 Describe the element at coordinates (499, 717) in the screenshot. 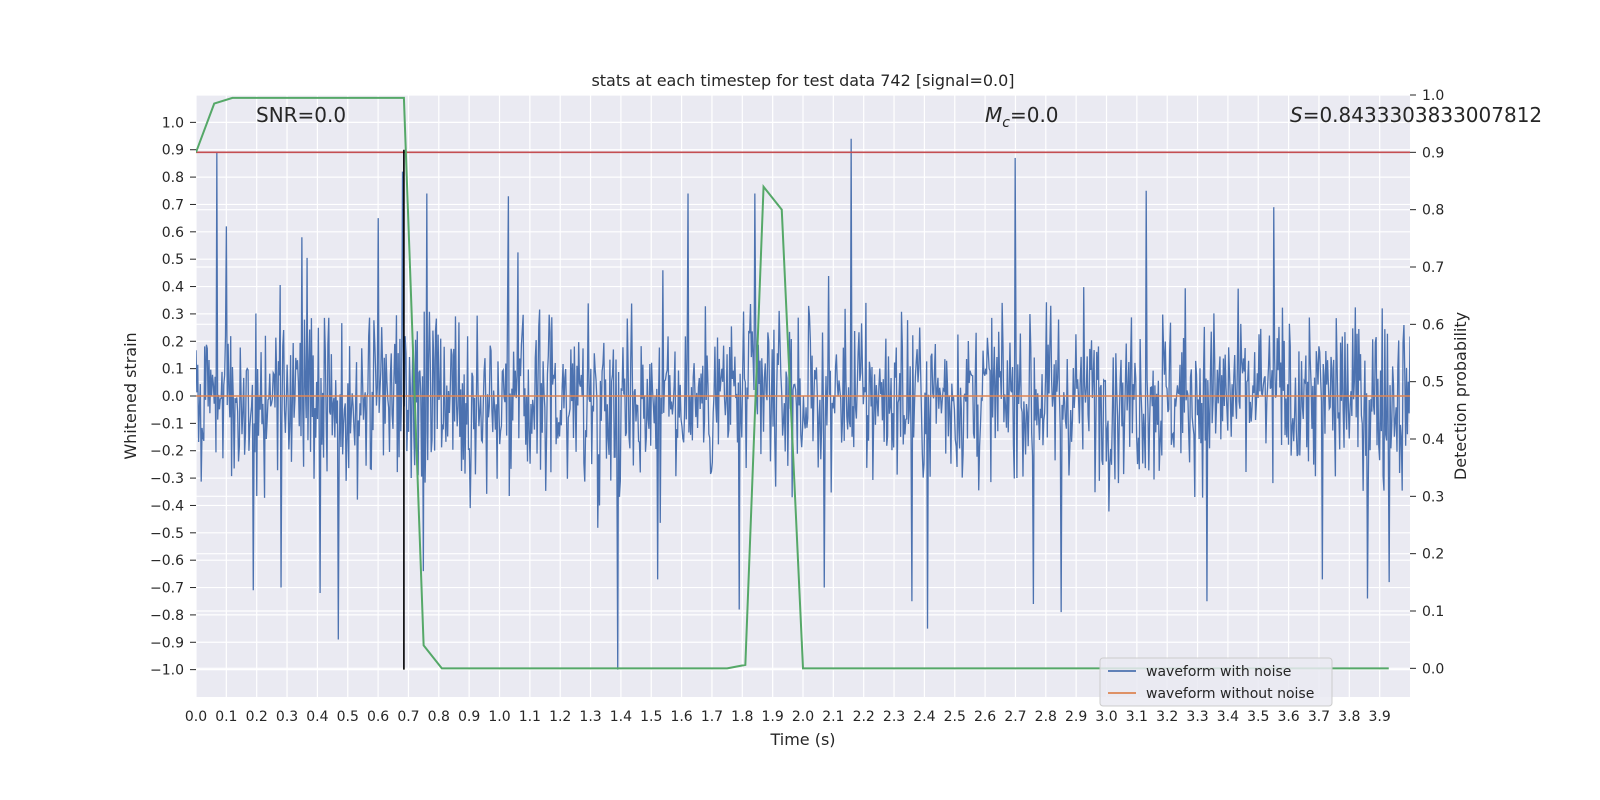

I see `x-tick-label: 1.0` at that location.